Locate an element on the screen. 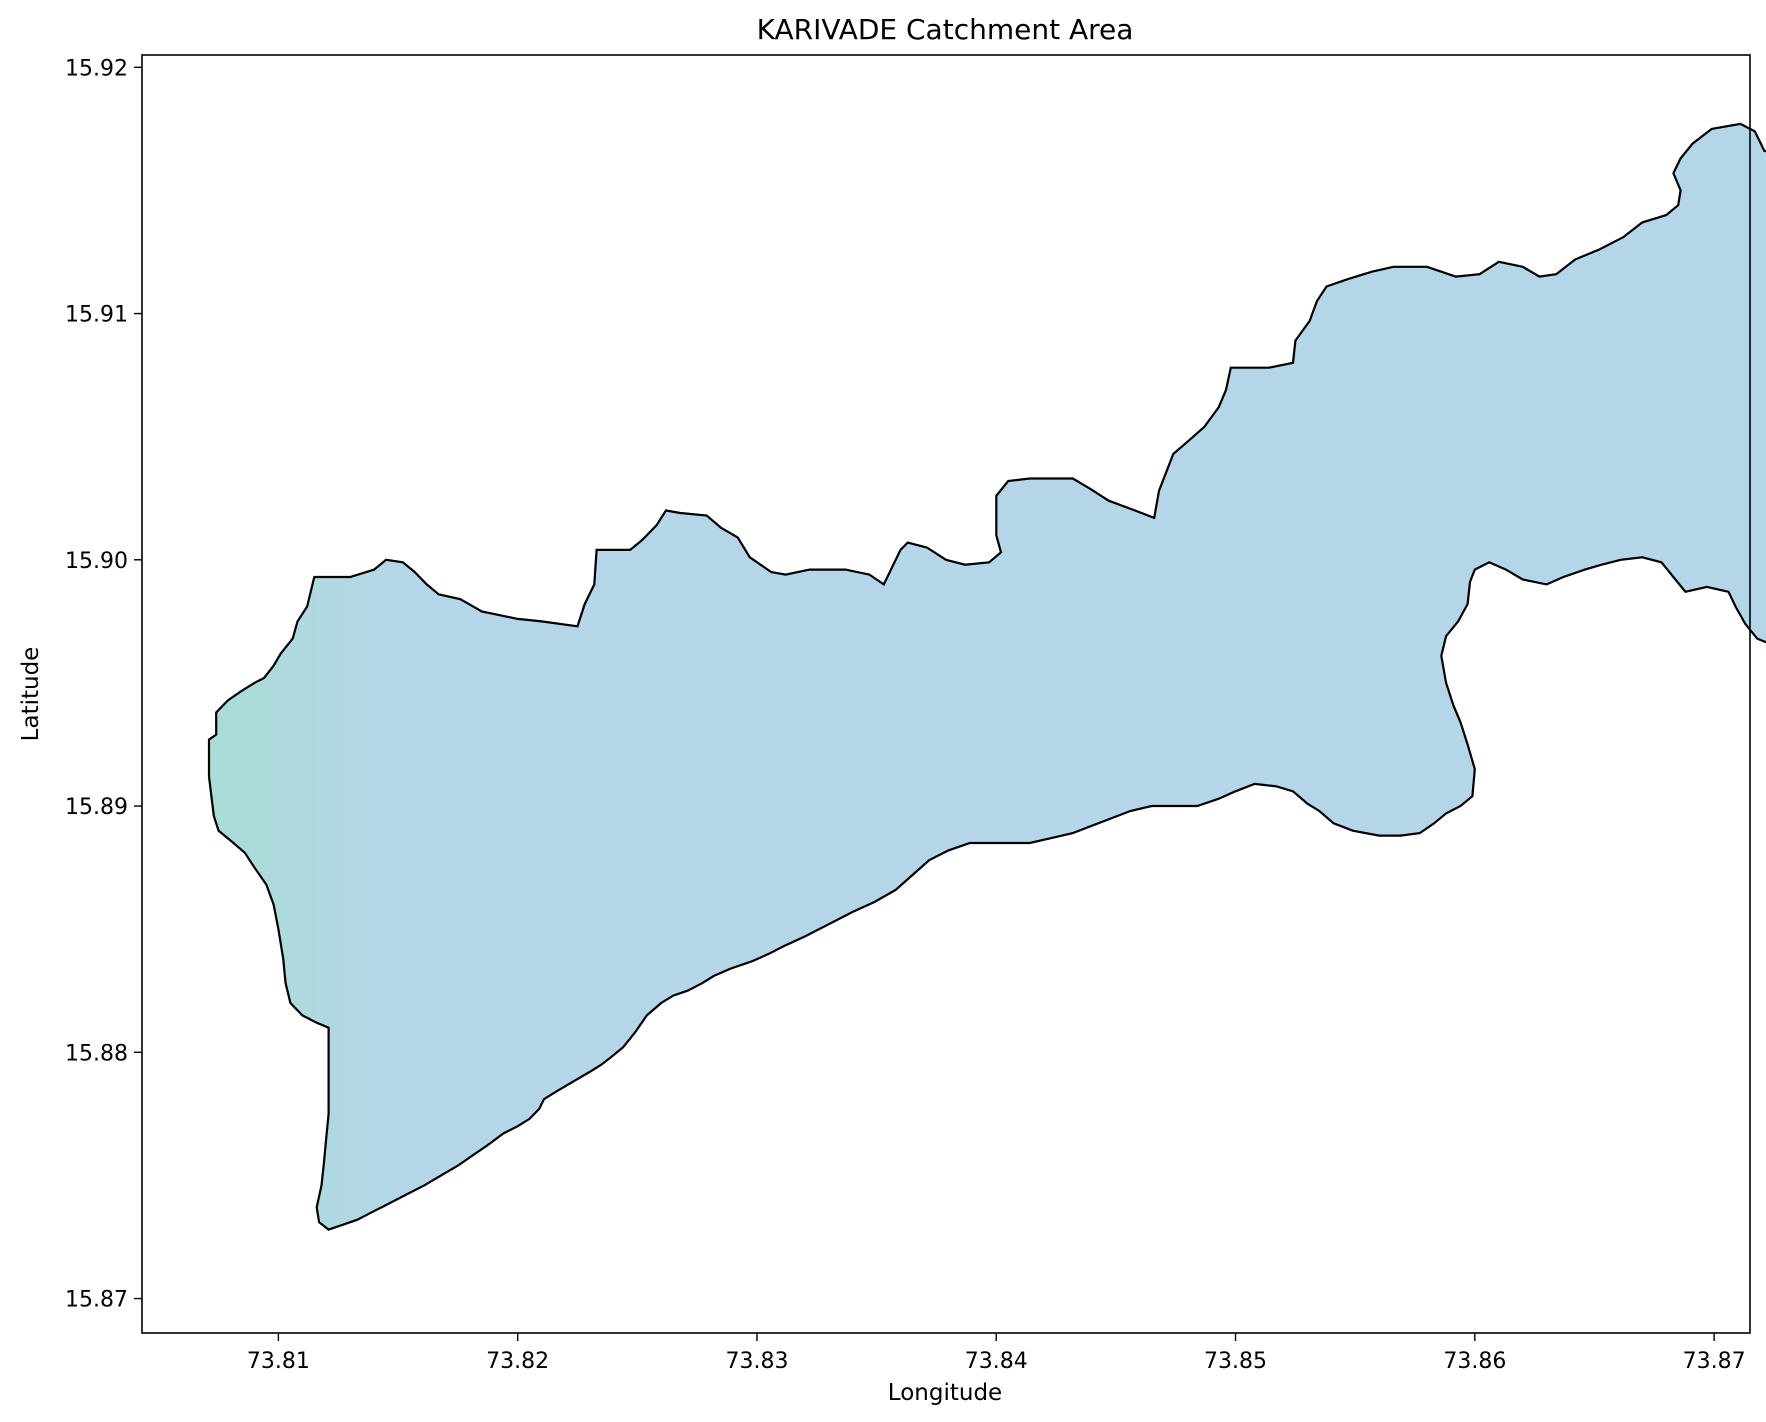 This screenshot has height=1422, width=1766. x-tick-label: 73.85 is located at coordinates (1235, 1361).